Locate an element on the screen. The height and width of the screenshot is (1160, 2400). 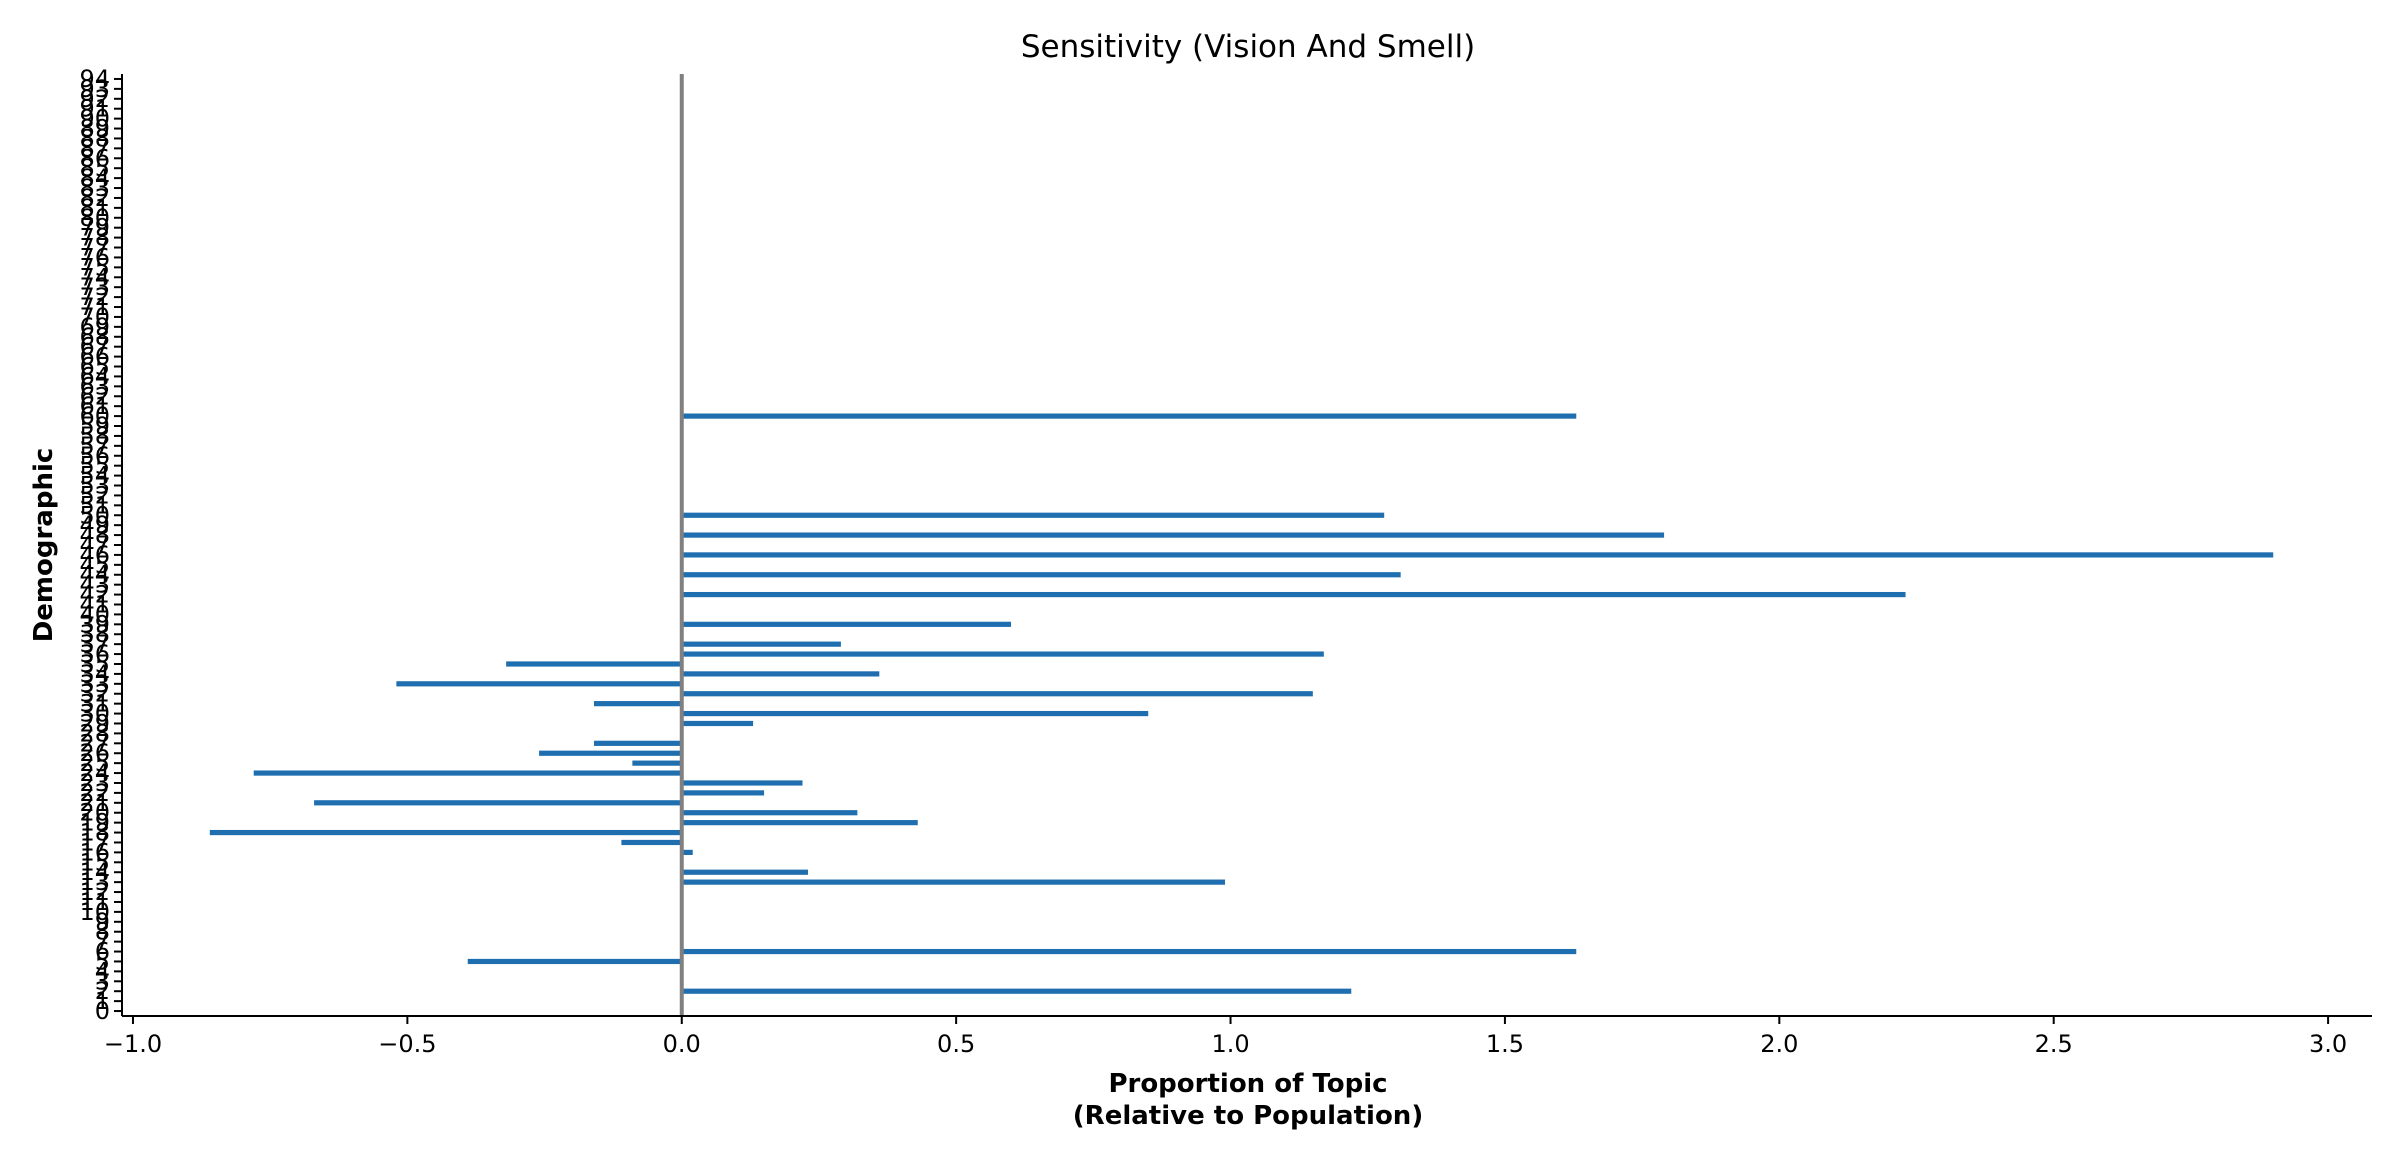
y-tick-label: 81 is located at coordinates (94, 208).